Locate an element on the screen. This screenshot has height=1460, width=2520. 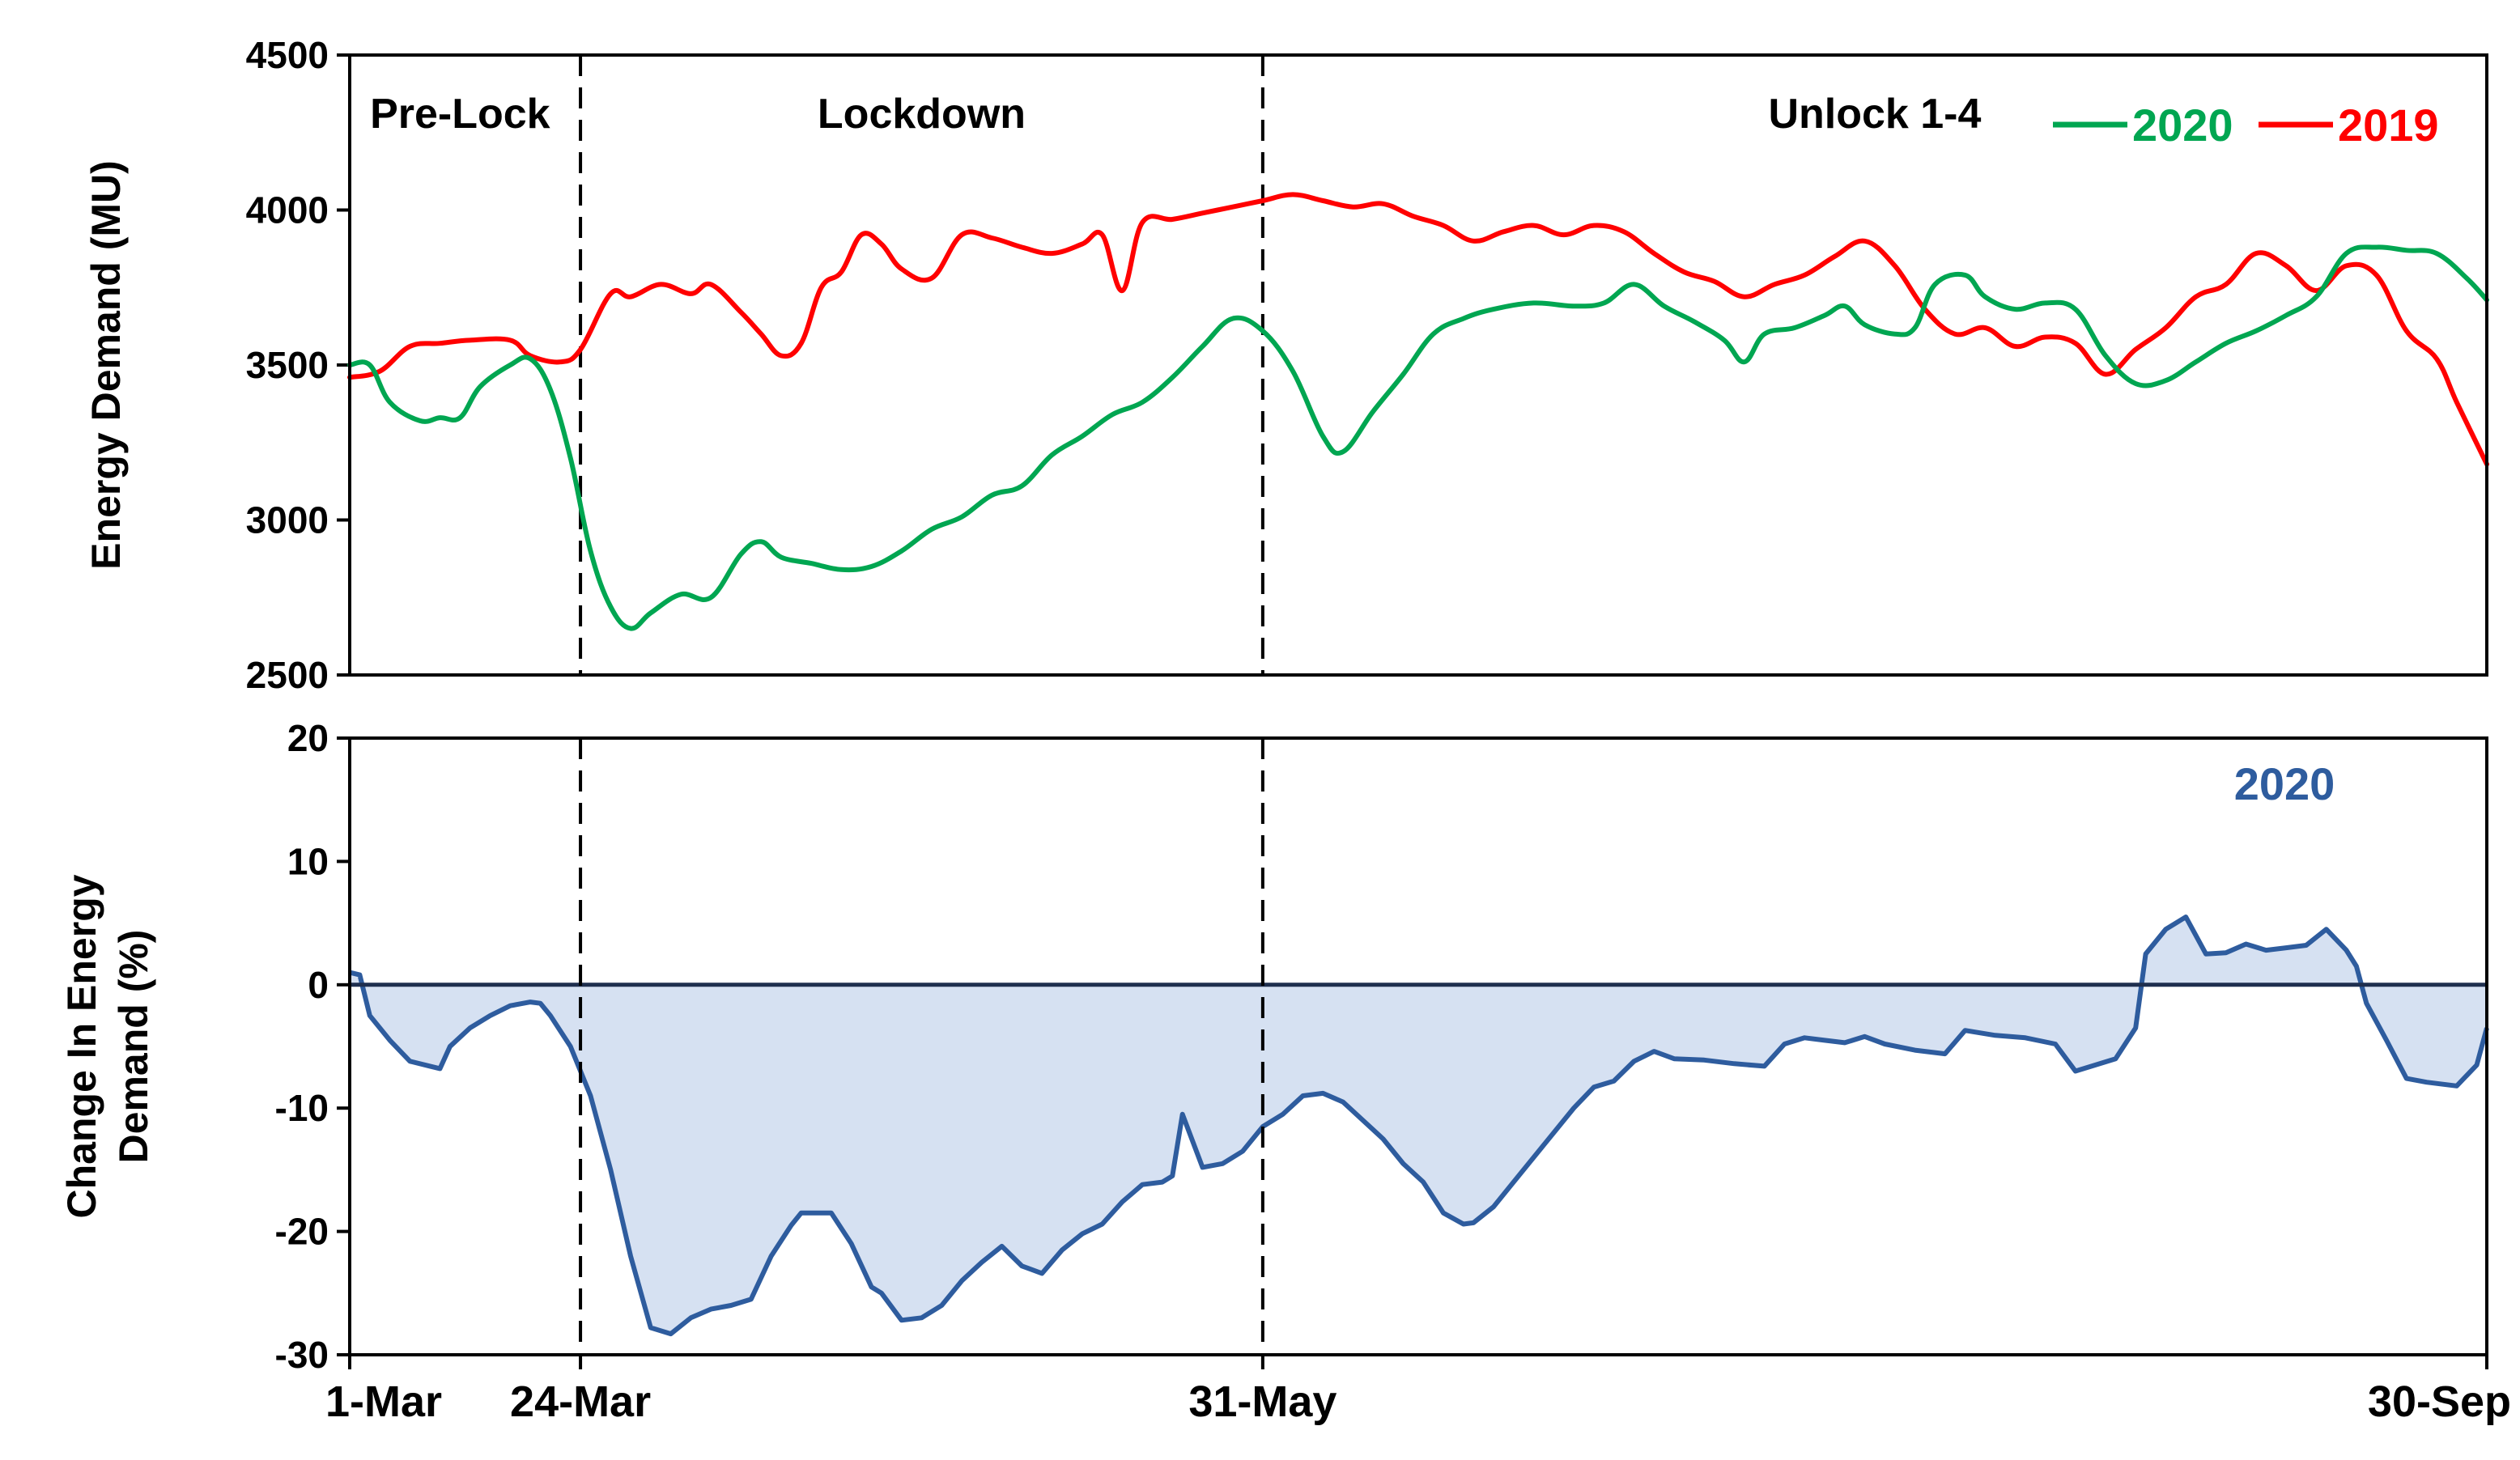
x-tick-label: 31-May is located at coordinates (1262, 1401).